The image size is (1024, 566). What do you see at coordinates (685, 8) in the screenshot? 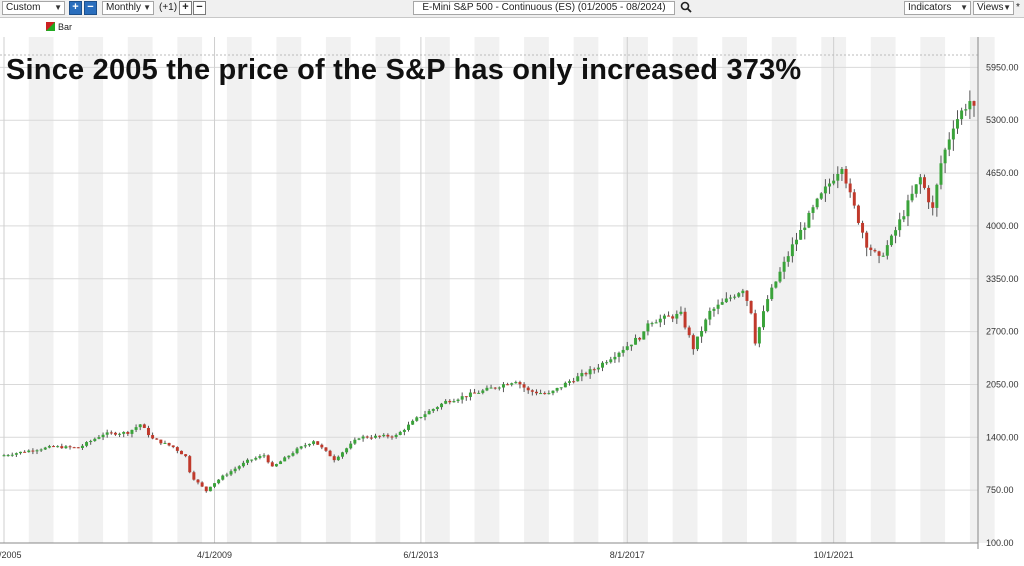
I see `magnifier-icon` at bounding box center [685, 8].